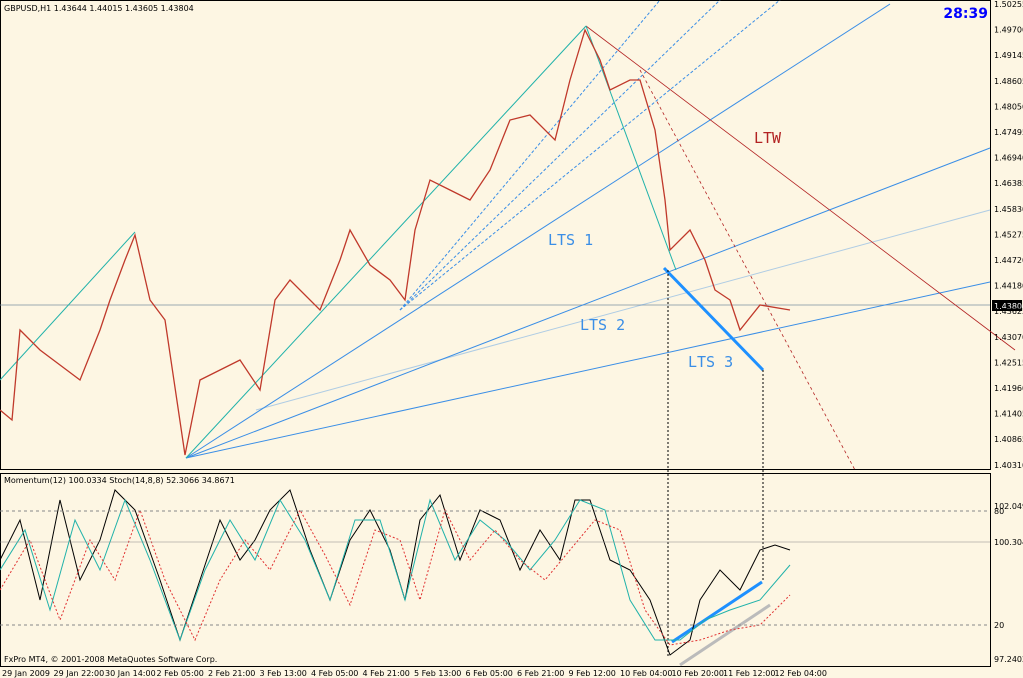 This screenshot has height=678, width=1023. I want to click on price-label: 1.41960, so click(1008, 388).